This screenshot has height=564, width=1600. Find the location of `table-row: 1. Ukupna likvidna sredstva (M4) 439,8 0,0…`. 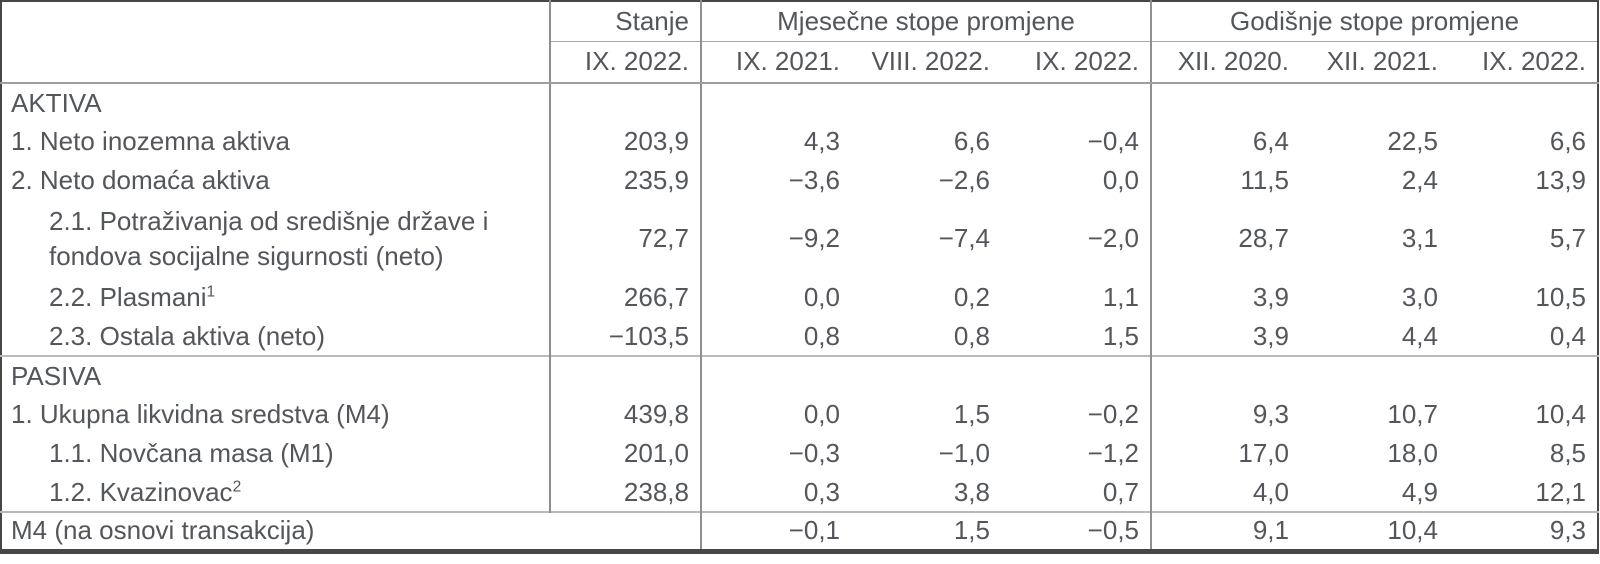

table-row: 1. Ukupna likvidna sredstva (M4) 439,8 0,0… is located at coordinates (799, 414).